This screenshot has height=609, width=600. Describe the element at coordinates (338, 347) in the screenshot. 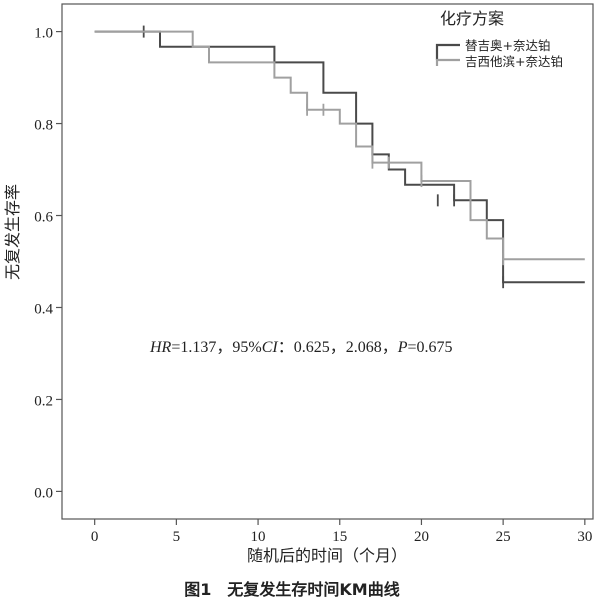

I see `ci-value: ：0.625，2.068，` at that location.